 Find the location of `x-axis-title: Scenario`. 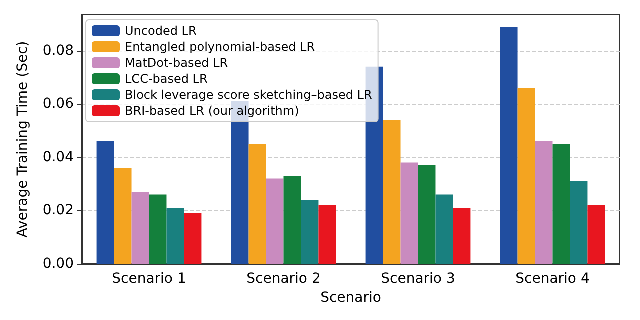

x-axis-title: Scenario is located at coordinates (351, 298).